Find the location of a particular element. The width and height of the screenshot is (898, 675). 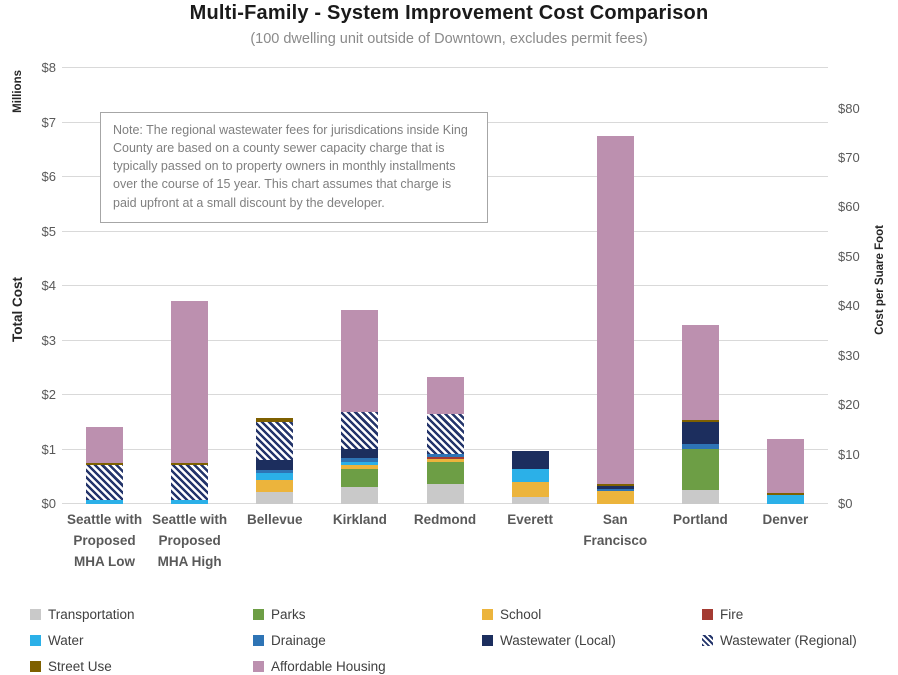

left-tick-4: $4 is located at coordinates (48, 285).